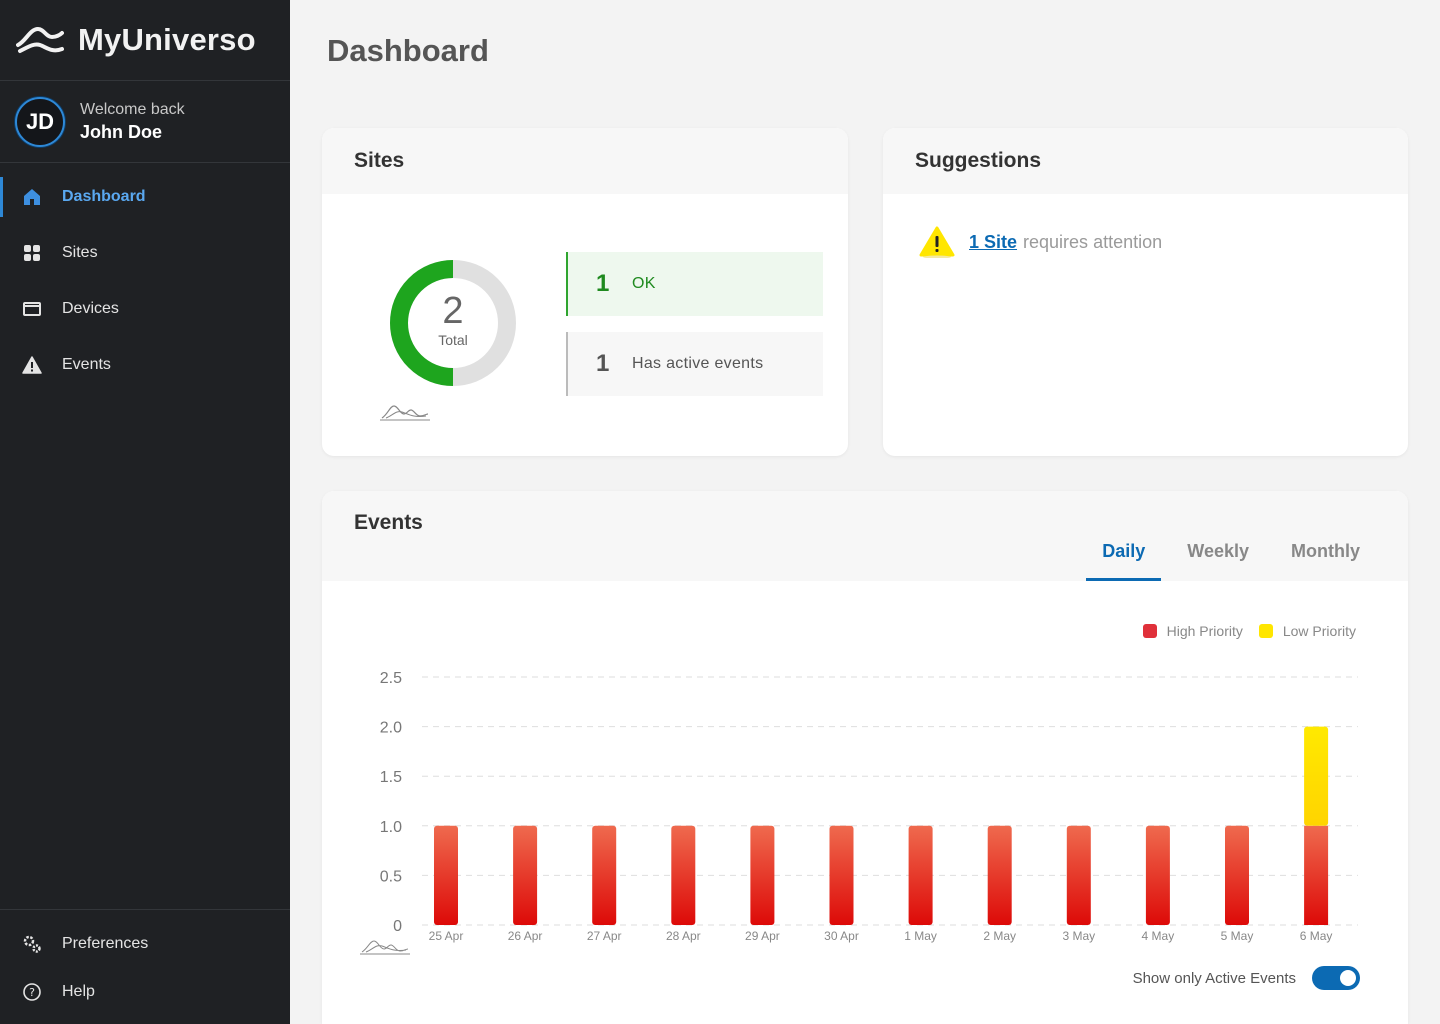 The width and height of the screenshot is (1440, 1024). What do you see at coordinates (78, 991) in the screenshot?
I see `nav-label: Help` at bounding box center [78, 991].